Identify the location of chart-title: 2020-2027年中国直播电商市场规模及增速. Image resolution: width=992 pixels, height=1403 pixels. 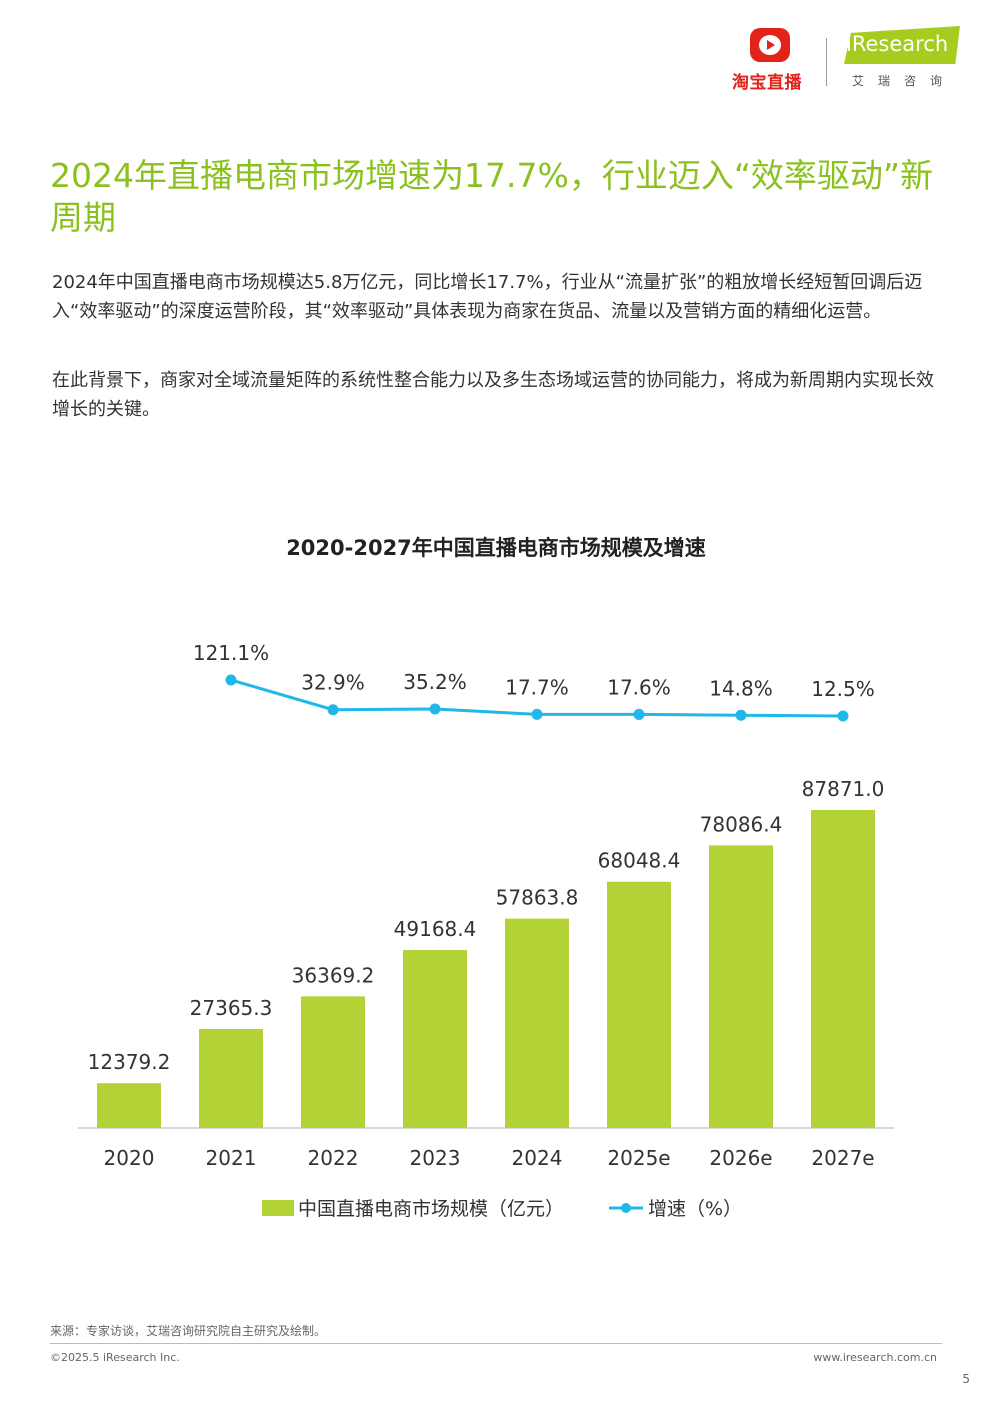
(496, 548).